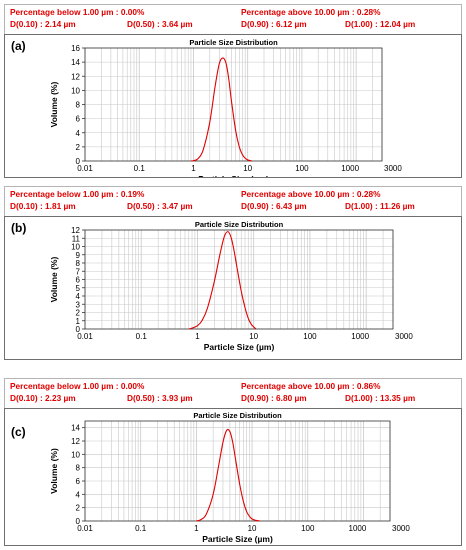  I want to click on d100-value: D(1.00) : 11.26 µm, so click(380, 206).